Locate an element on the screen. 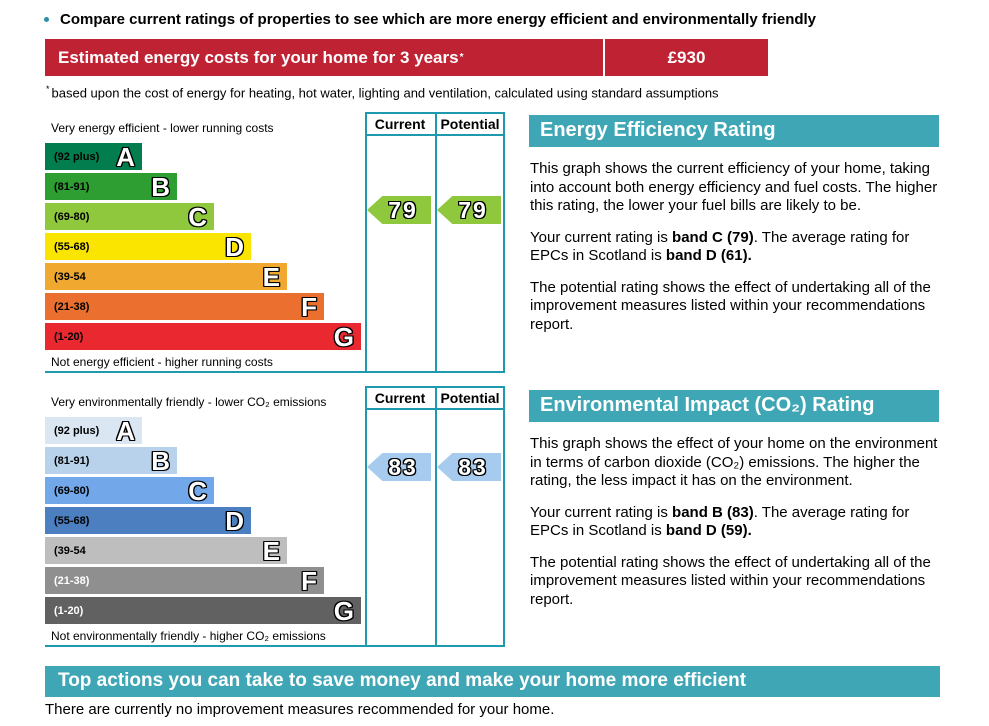  epc-band-range: (55-68) is located at coordinates (72, 520).